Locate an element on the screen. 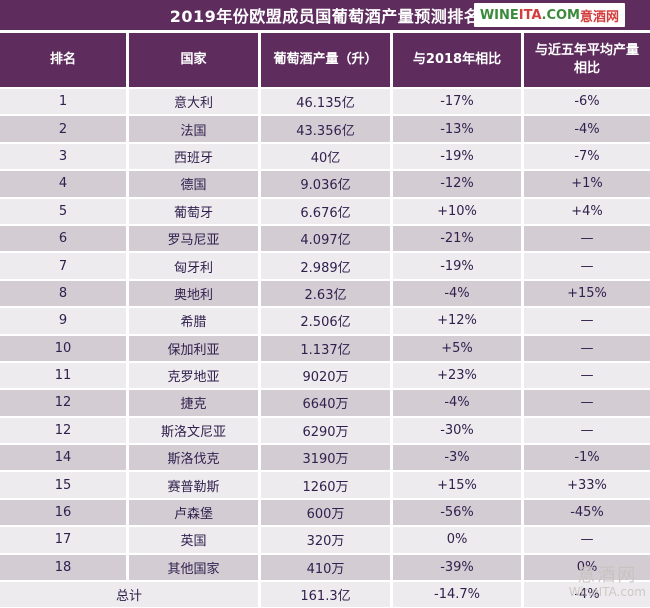  table-header-row: 排名 国家 葡萄酒产量（升） 与2018年相比 与近五年平均产量相比 is located at coordinates (325, 60).